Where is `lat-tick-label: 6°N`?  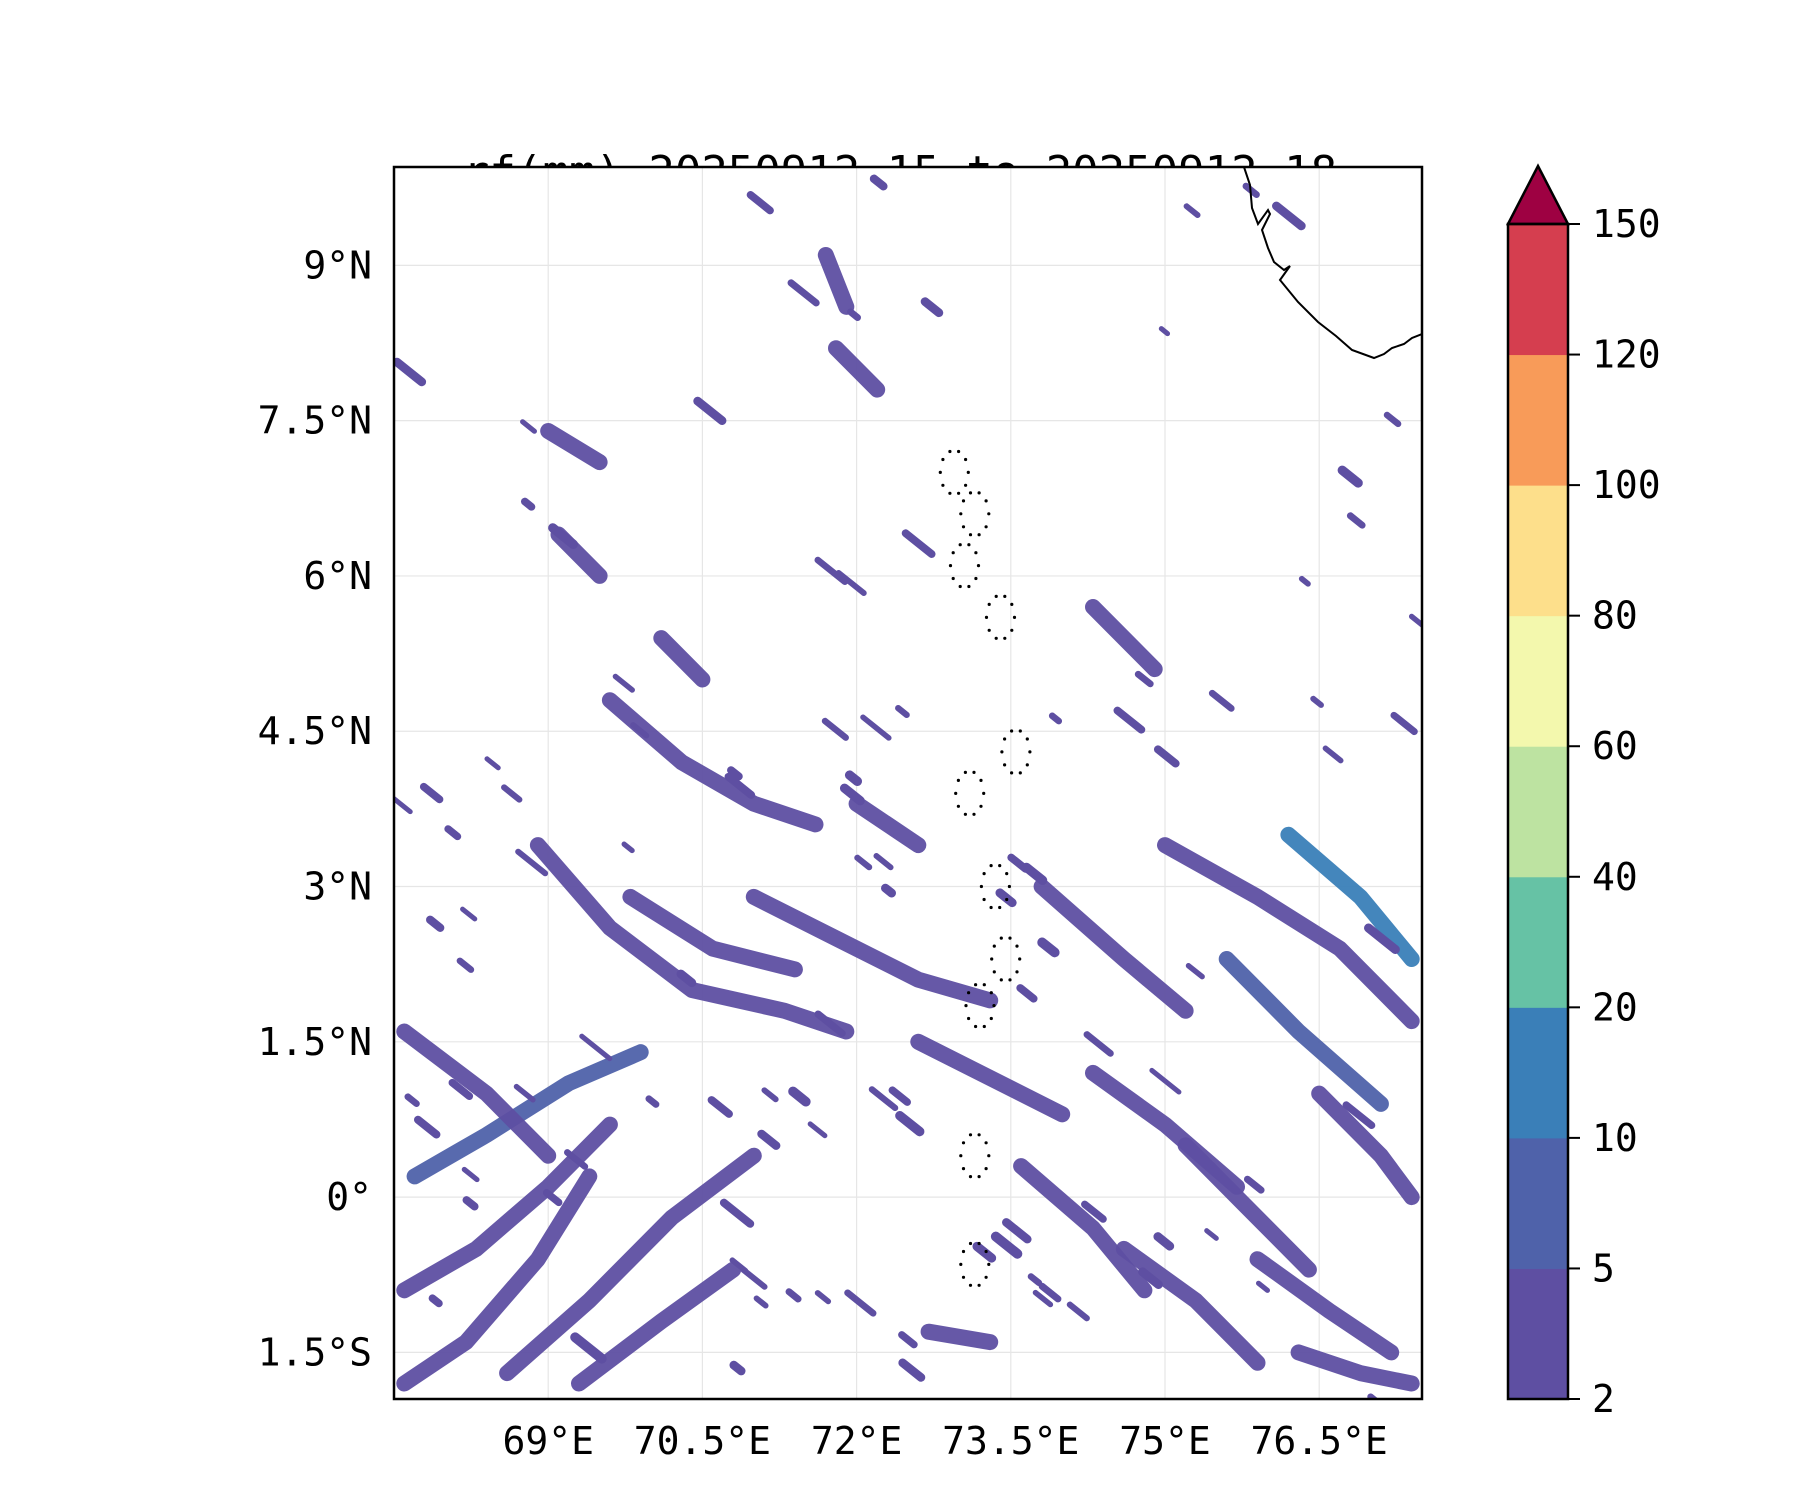
lat-tick-label: 6°N is located at coordinates (337, 576).